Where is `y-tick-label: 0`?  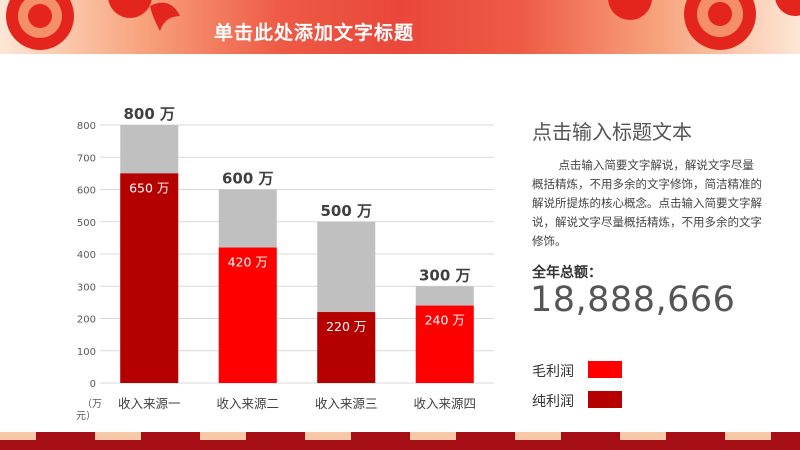
y-tick-label: 0 is located at coordinates (93, 384).